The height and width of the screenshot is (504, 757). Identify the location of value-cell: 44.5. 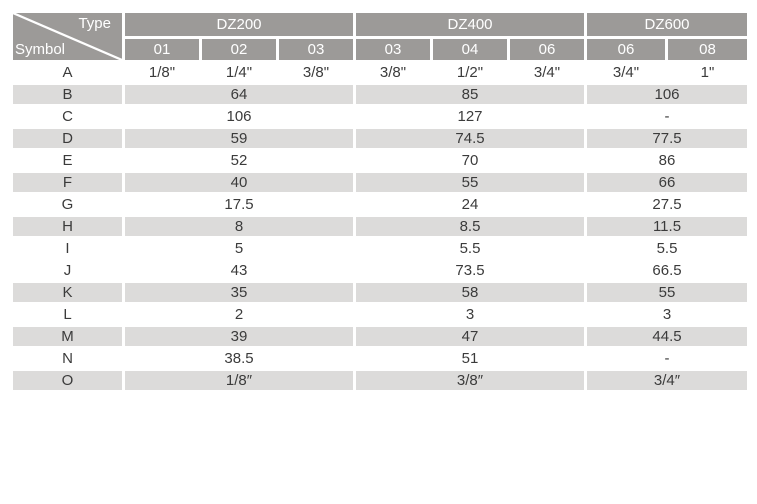
(667, 336).